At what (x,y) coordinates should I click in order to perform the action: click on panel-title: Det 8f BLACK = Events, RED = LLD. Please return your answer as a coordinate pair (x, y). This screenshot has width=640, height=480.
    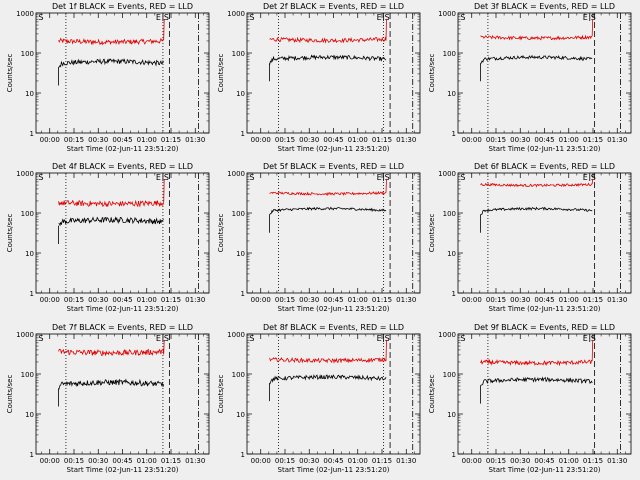
    Looking at the image, I should click on (333, 327).